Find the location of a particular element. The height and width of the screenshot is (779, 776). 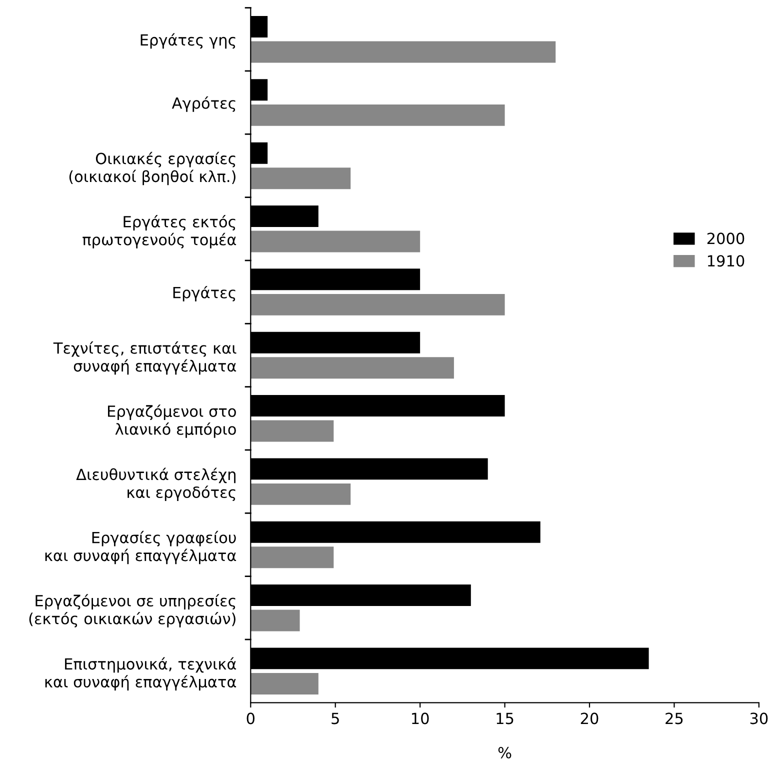

y-tick-label: Εργασίες γραφείου και συναφή επαγγέλματα is located at coordinates (140, 547).